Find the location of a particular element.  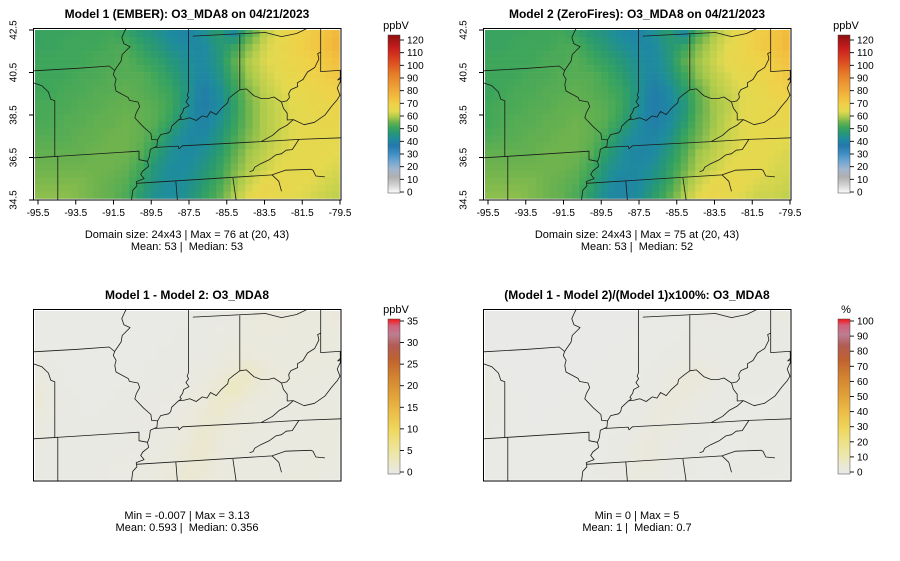

map-svg-diff: ppbV 0 5 10 15 20 25 30 35 is located at coordinates (226, 393).